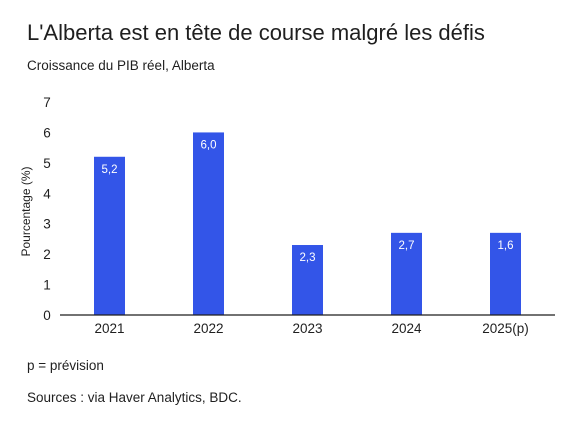 Image resolution: width=575 pixels, height=432 pixels. I want to click on bar-data-label: 1,6, so click(506, 246).